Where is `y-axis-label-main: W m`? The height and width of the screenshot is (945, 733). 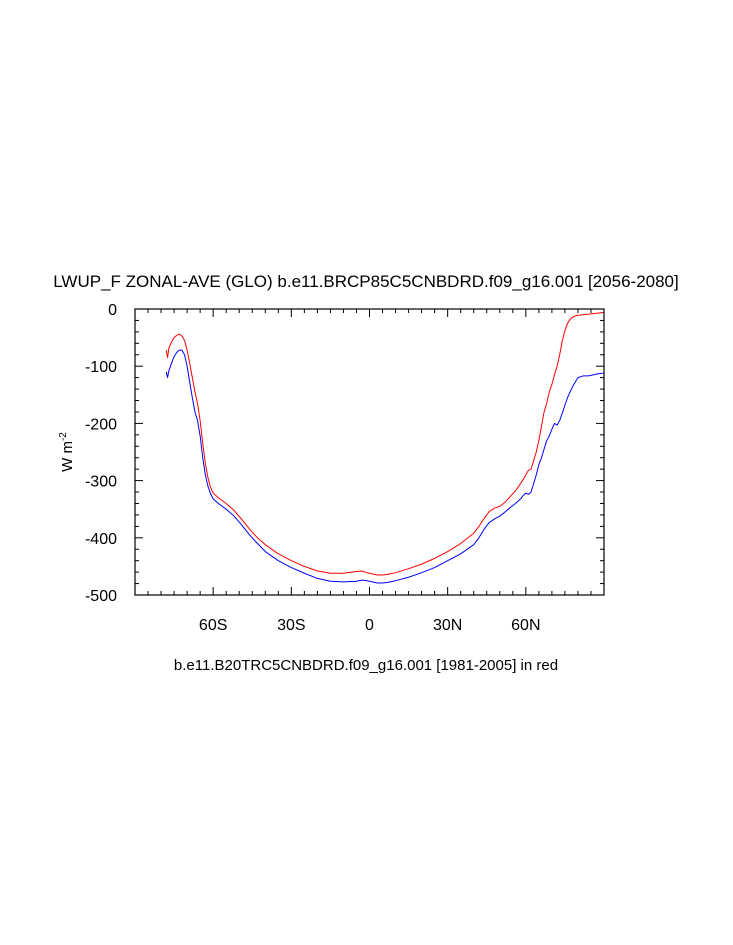 y-axis-label-main: W m is located at coordinates (67, 456).